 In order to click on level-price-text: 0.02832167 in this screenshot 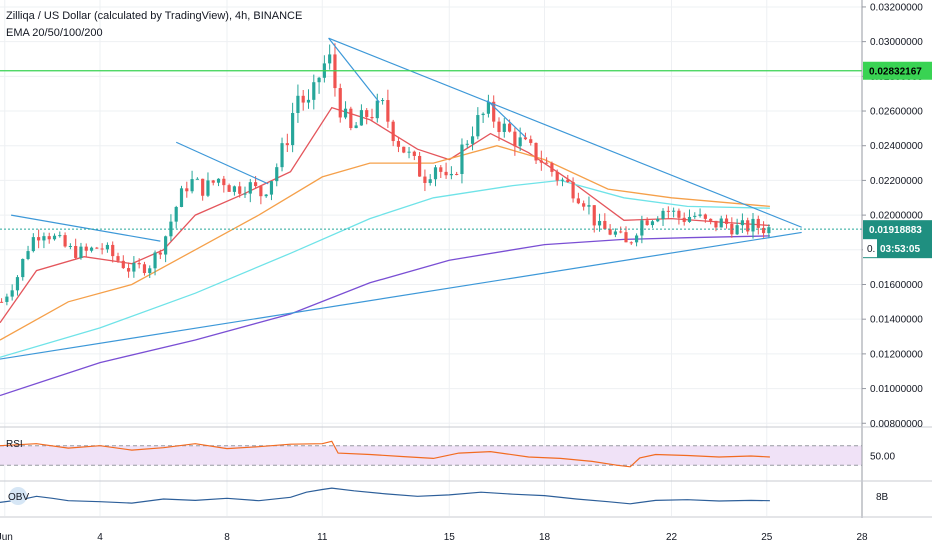, I will do `click(895, 72)`.